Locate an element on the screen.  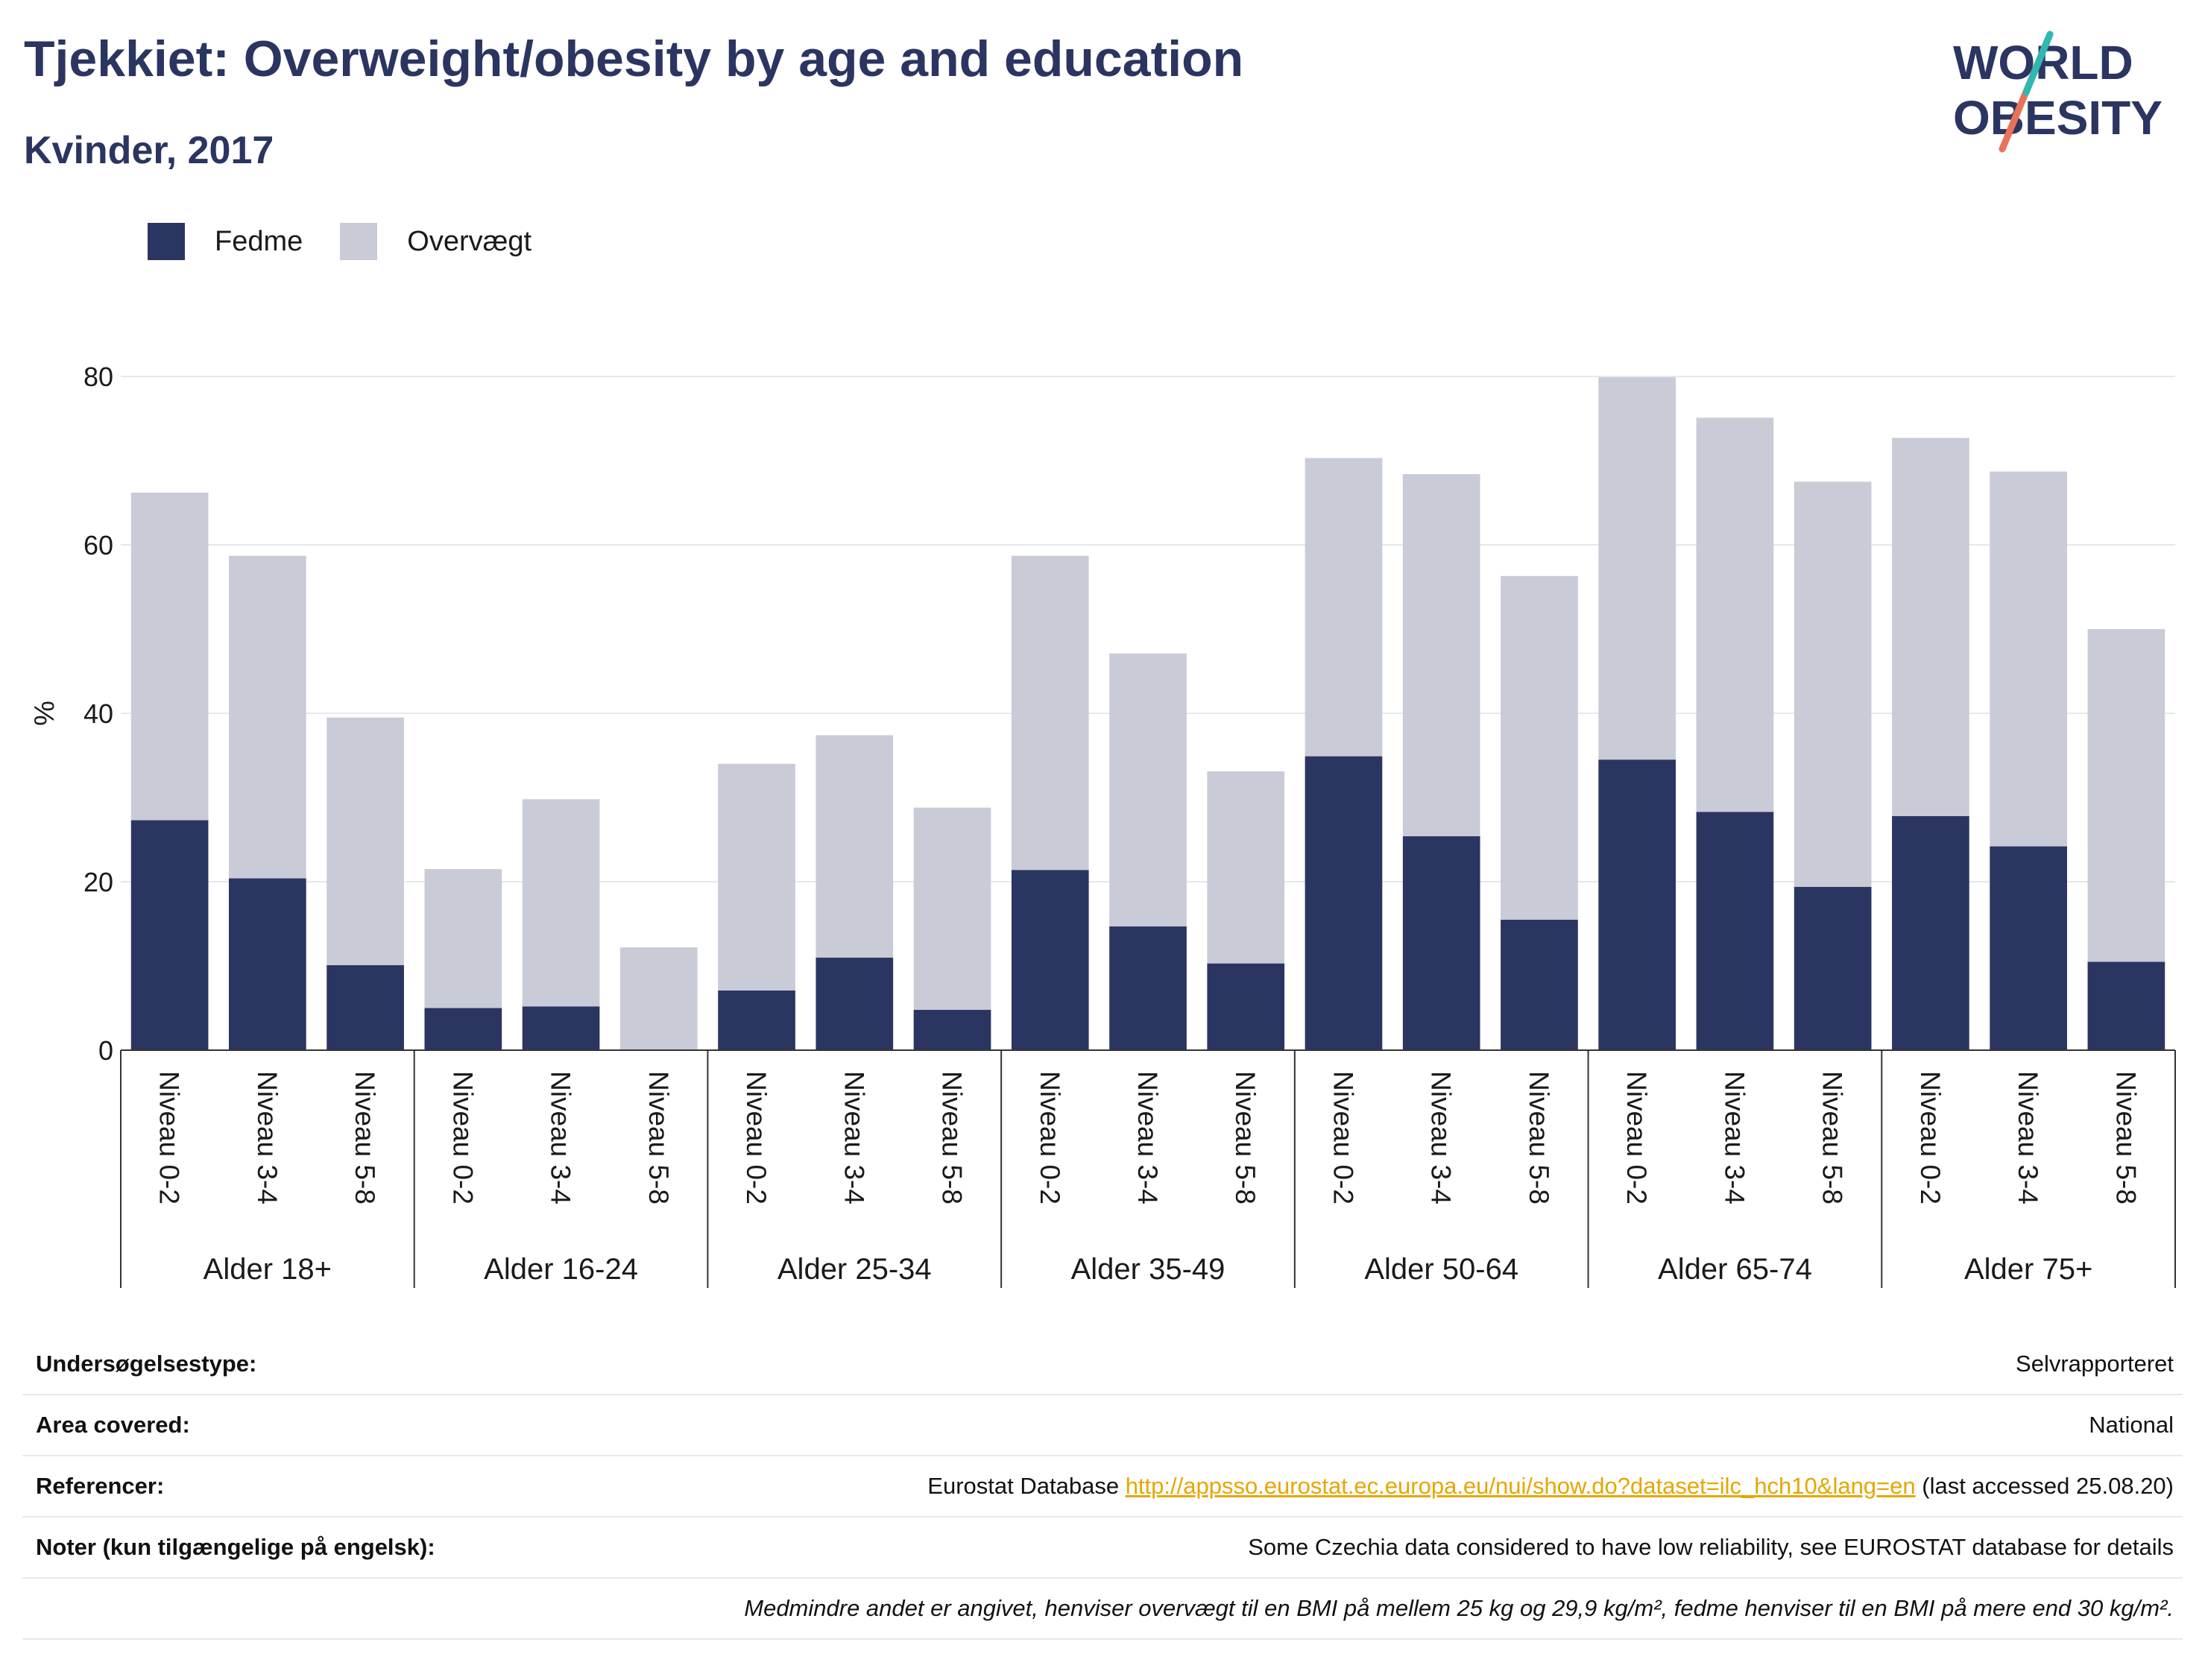
group-label: Alder 75+ is located at coordinates (2028, 1269).